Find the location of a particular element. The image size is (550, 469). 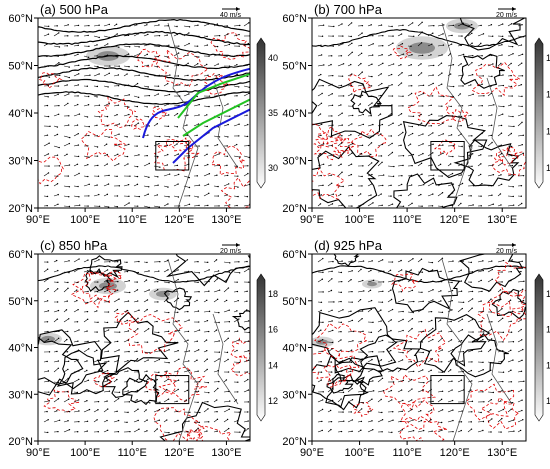

colorbar-label: 35 is located at coordinates (273, 113).